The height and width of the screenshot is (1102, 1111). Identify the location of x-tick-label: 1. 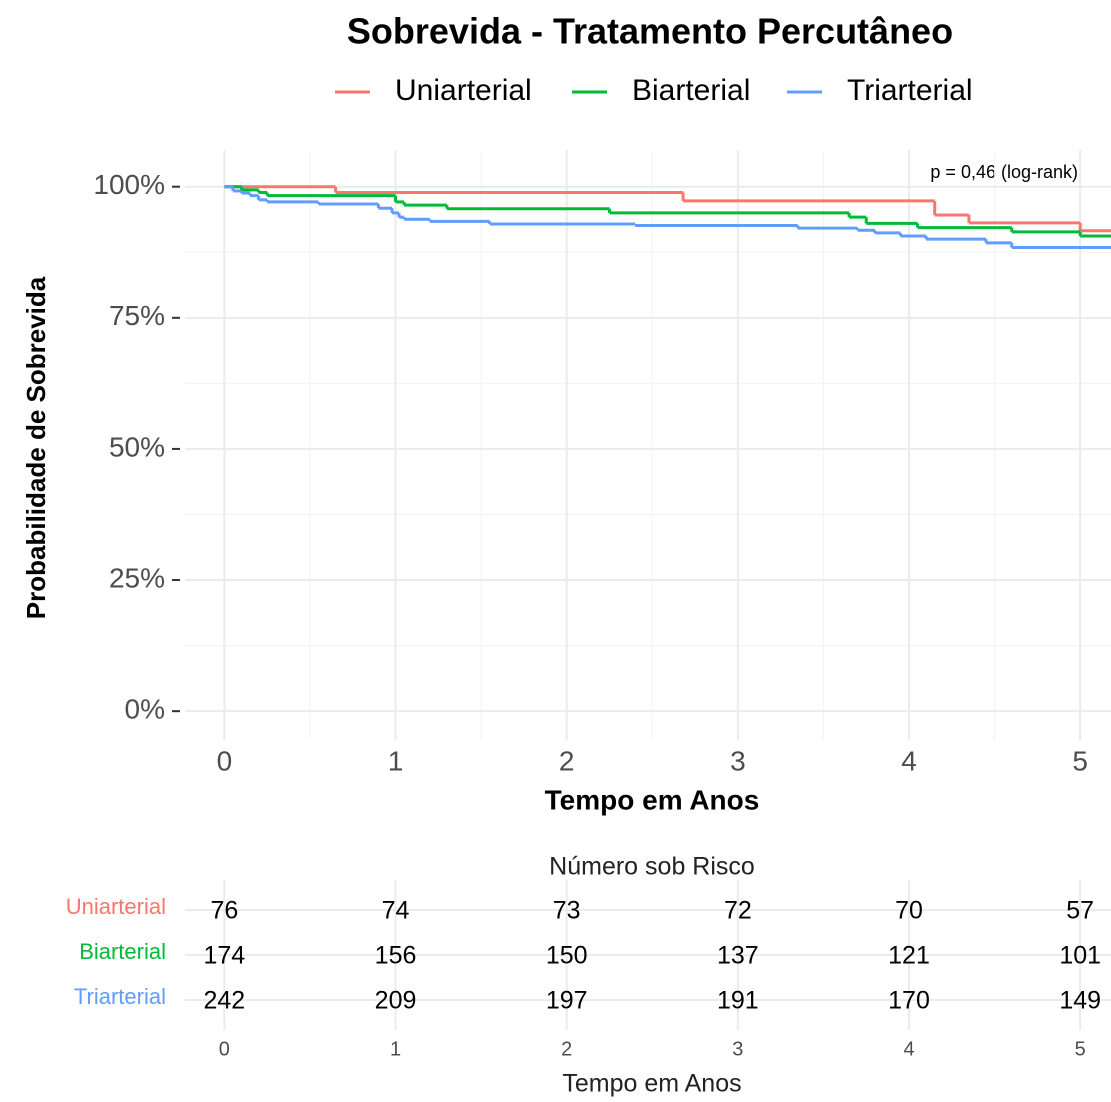
(396, 760).